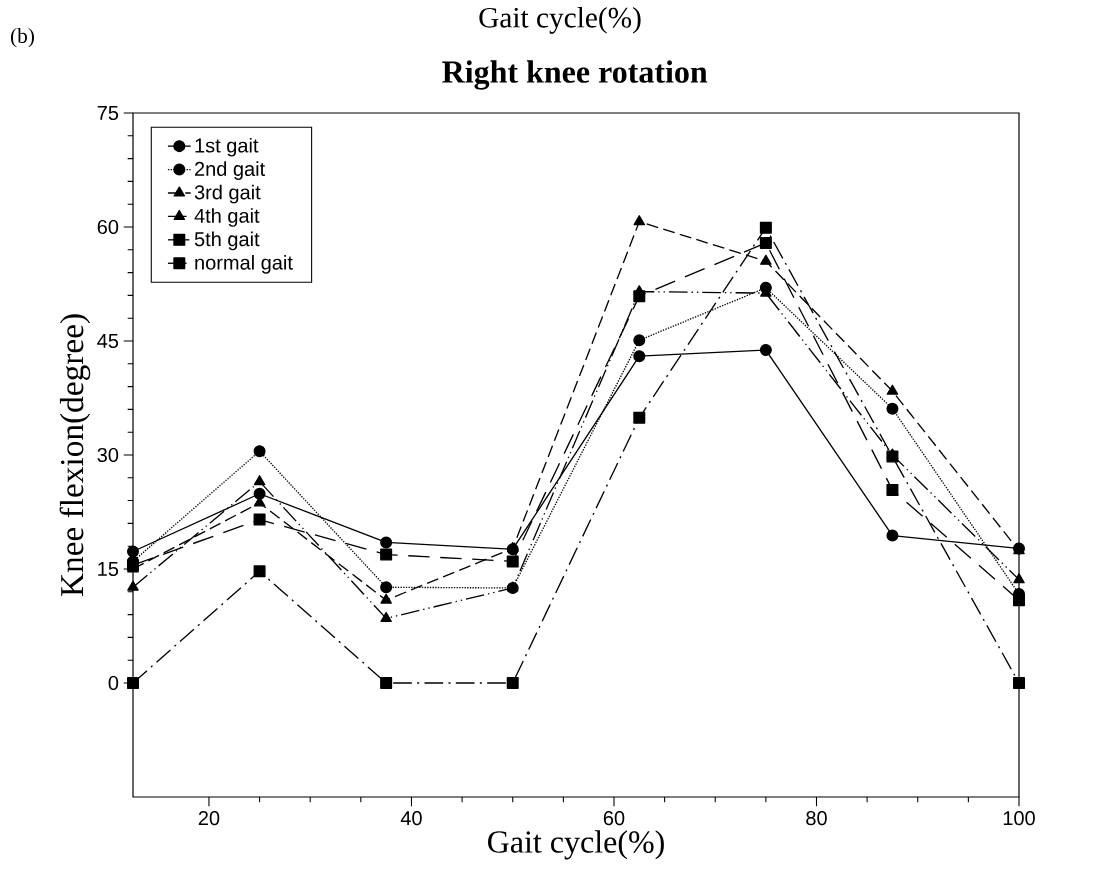 The image size is (1101, 871). I want to click on x-tick-label: 40, so click(411, 818).